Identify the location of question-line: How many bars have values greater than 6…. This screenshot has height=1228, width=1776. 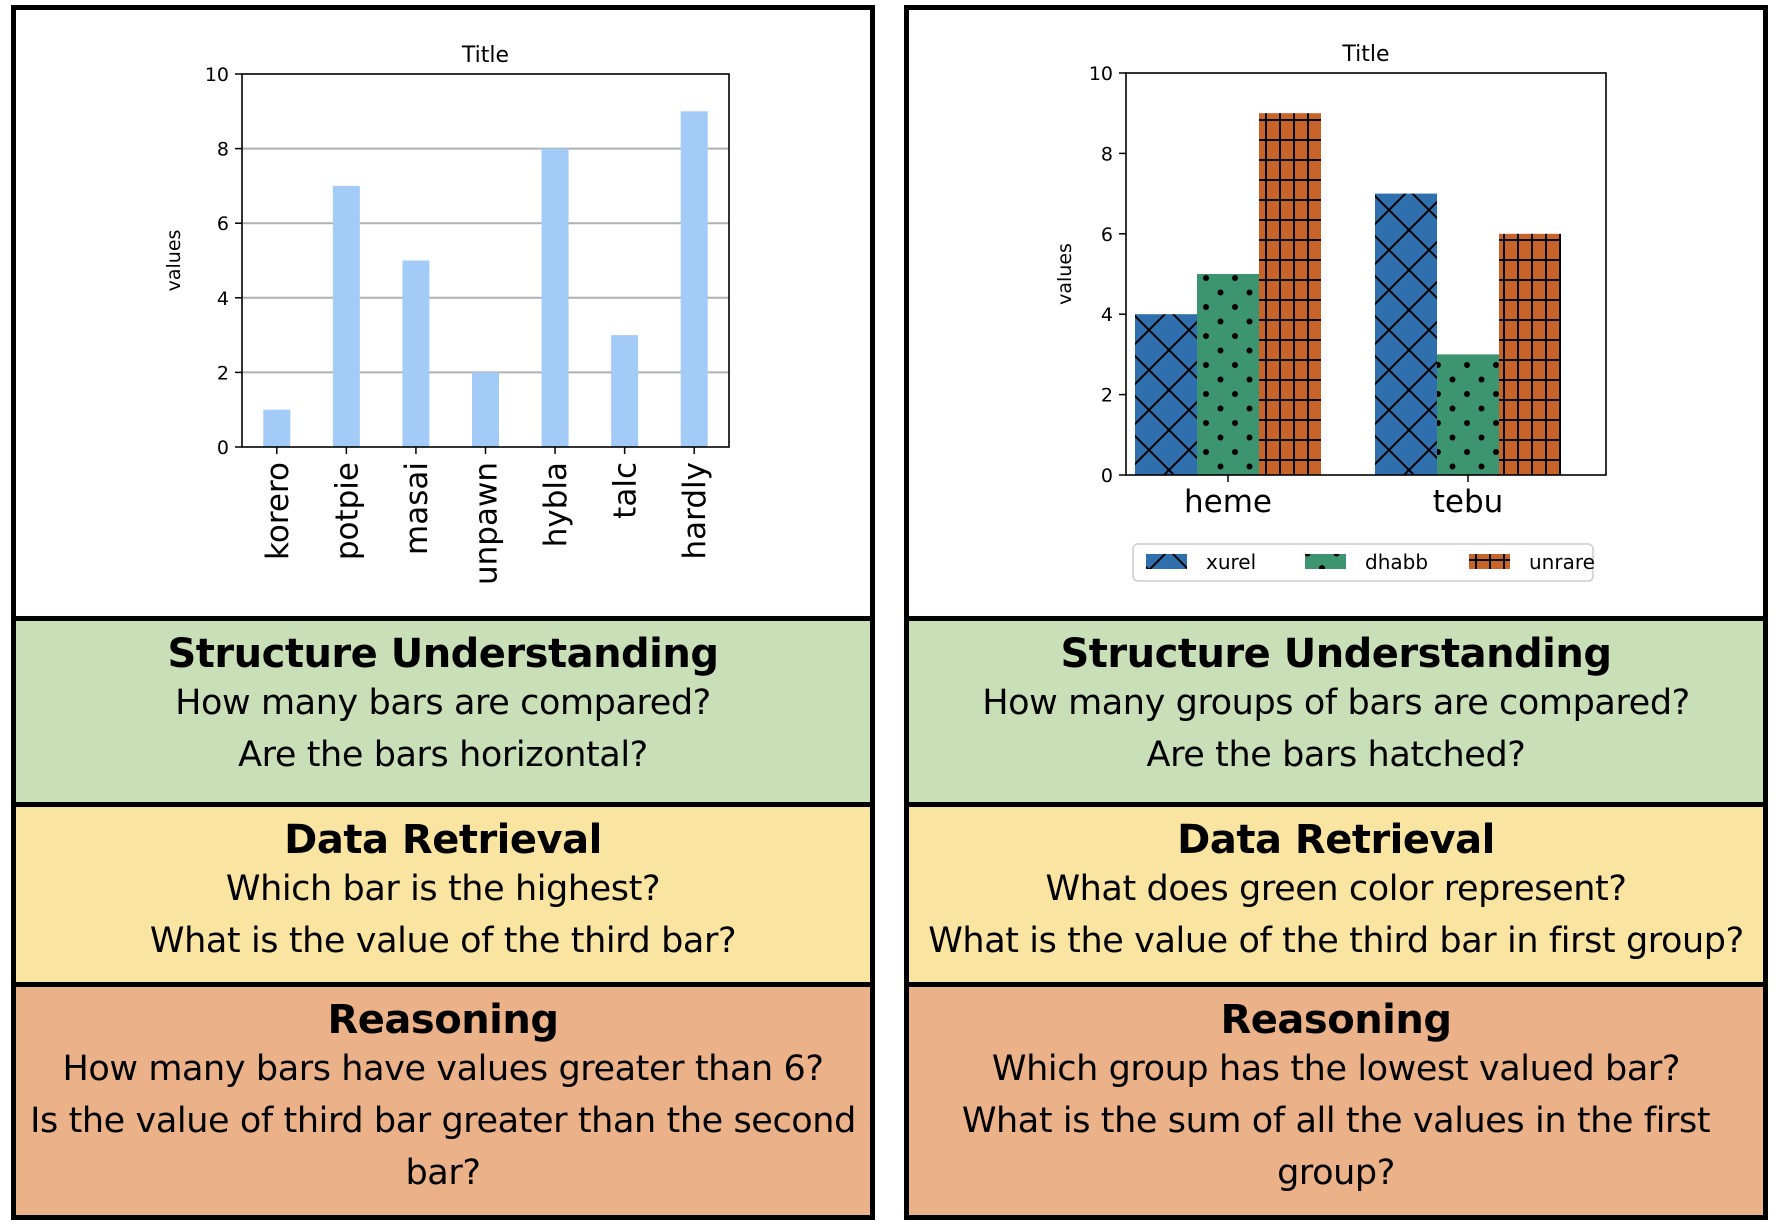
(443, 1069).